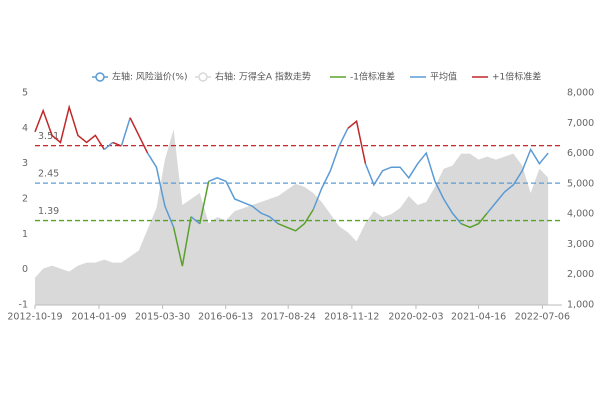  What do you see at coordinates (516, 77) in the screenshot?
I see `legend-label: +1倍标准差` at bounding box center [516, 77].